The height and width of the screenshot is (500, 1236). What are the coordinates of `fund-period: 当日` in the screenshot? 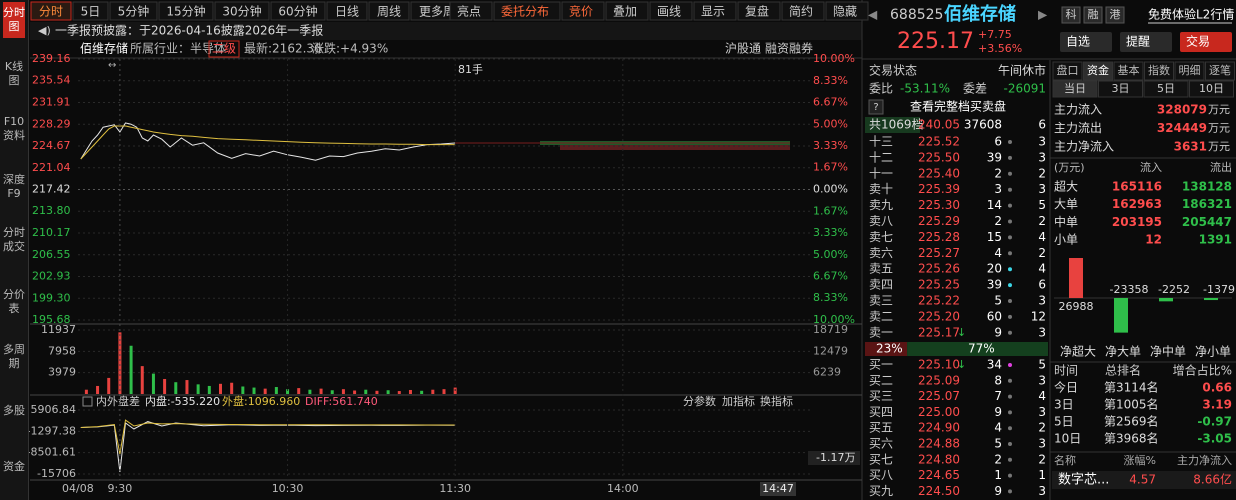 It's located at (1075, 88).